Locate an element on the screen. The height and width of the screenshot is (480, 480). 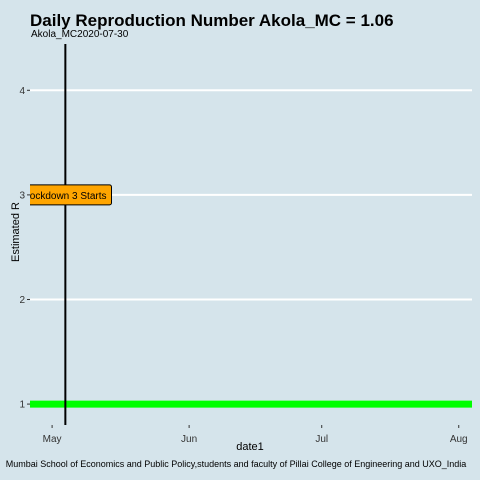
x-tick-label: Jul is located at coordinates (321, 439).